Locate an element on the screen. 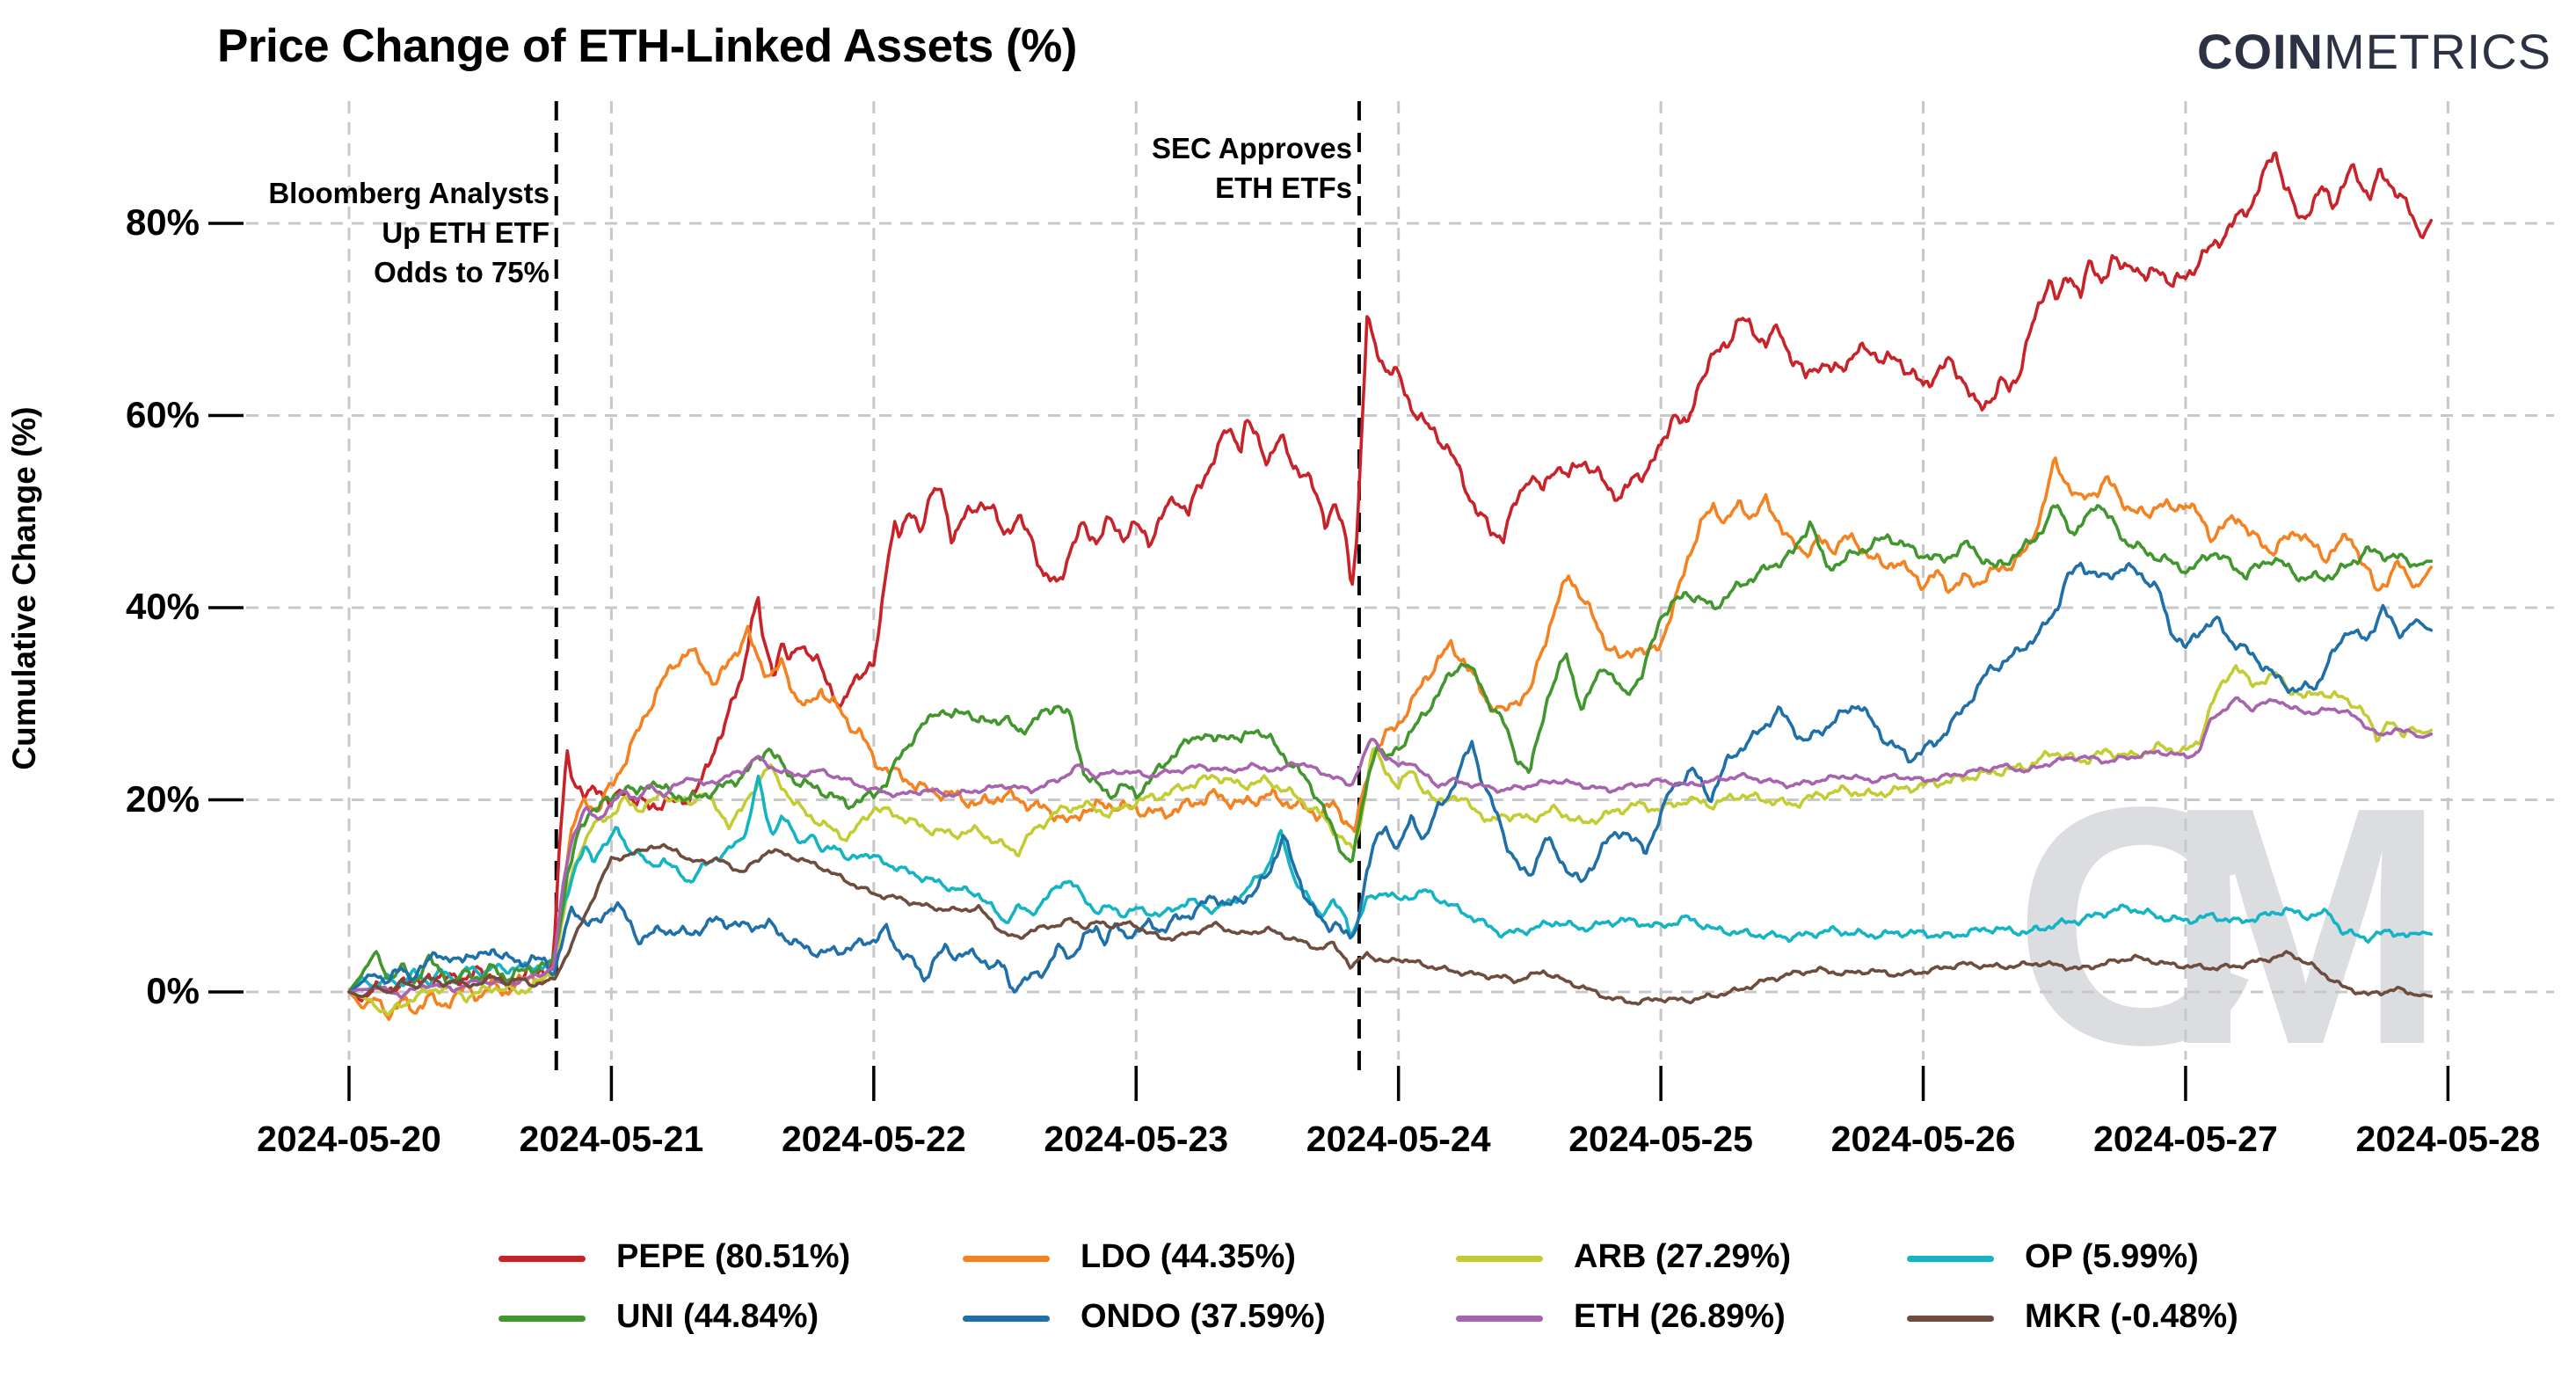 The image size is (2576, 1378). legend-swatch-eth is located at coordinates (1499, 1319).